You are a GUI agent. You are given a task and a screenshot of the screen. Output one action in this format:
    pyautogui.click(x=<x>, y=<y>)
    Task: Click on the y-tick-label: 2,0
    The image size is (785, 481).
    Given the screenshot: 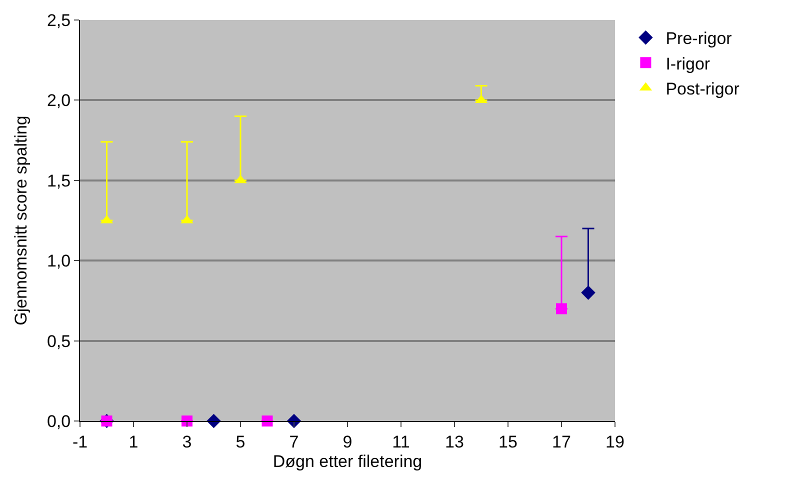 What is the action you would take?
    pyautogui.click(x=58, y=100)
    